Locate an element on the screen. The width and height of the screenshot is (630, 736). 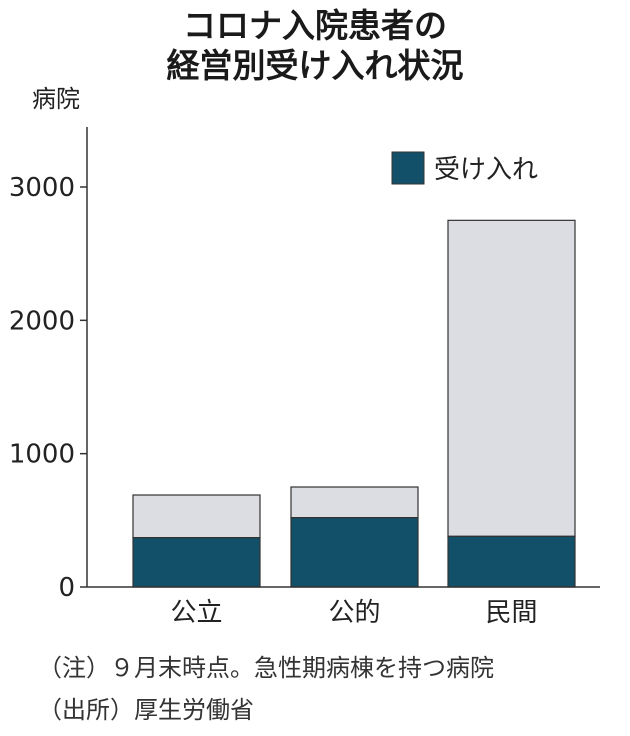
legend: 受け入れ is located at coordinates (464, 168).